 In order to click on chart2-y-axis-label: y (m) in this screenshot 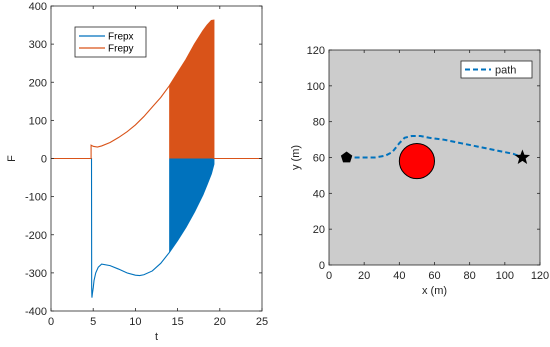, I will do `click(296, 157)`.